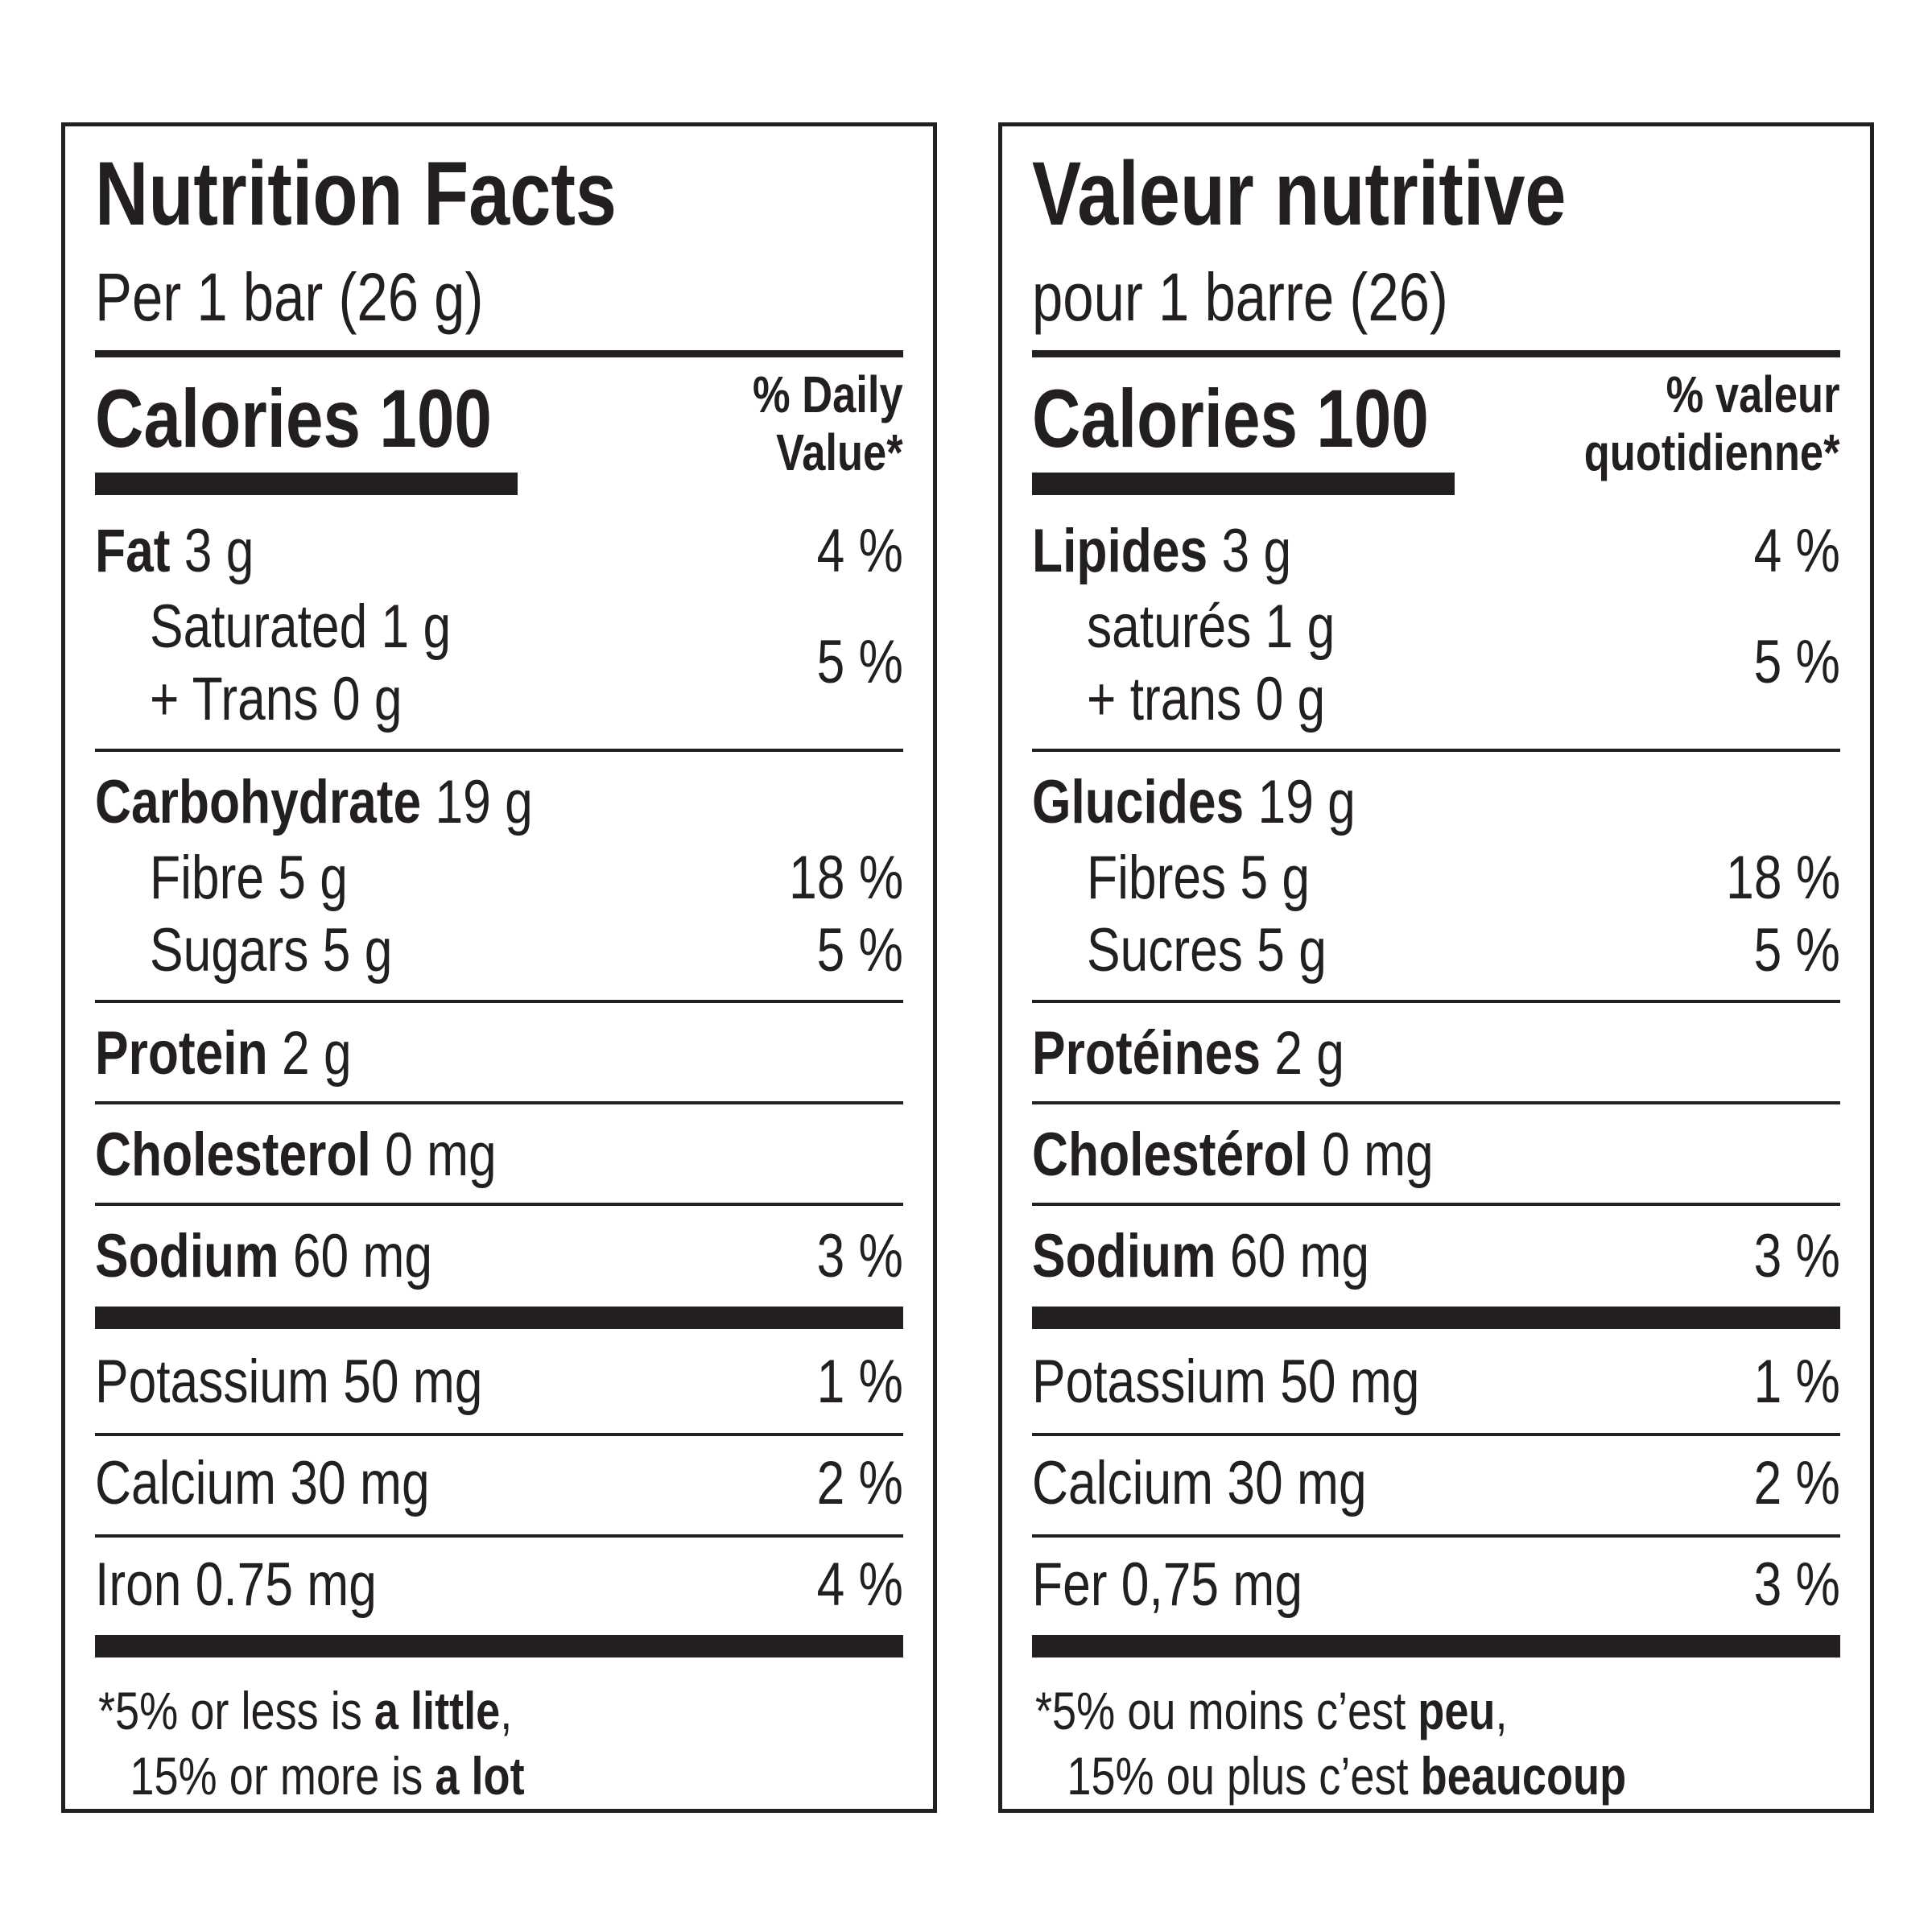 The width and height of the screenshot is (1932, 1932). I want to click on cholesterol-row: Cholestérol 0 mg, so click(1233, 1155).